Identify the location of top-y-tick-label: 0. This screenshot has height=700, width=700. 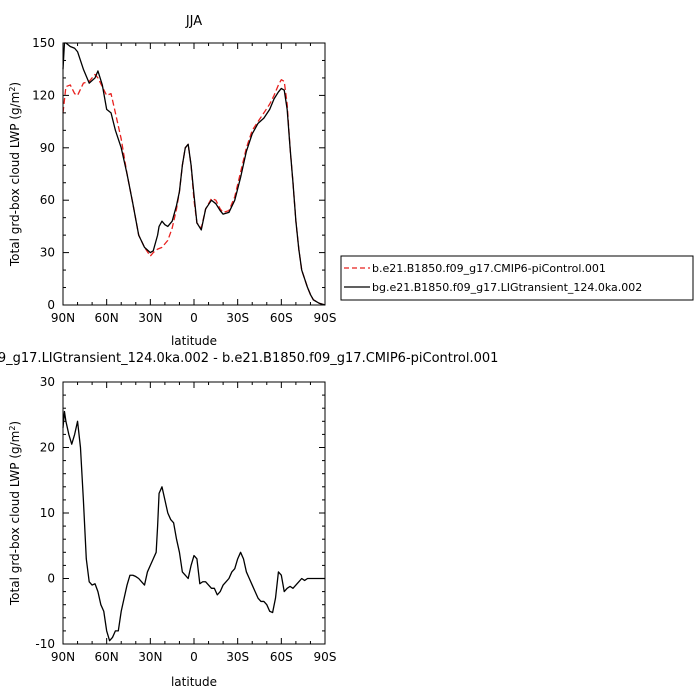
(51, 305).